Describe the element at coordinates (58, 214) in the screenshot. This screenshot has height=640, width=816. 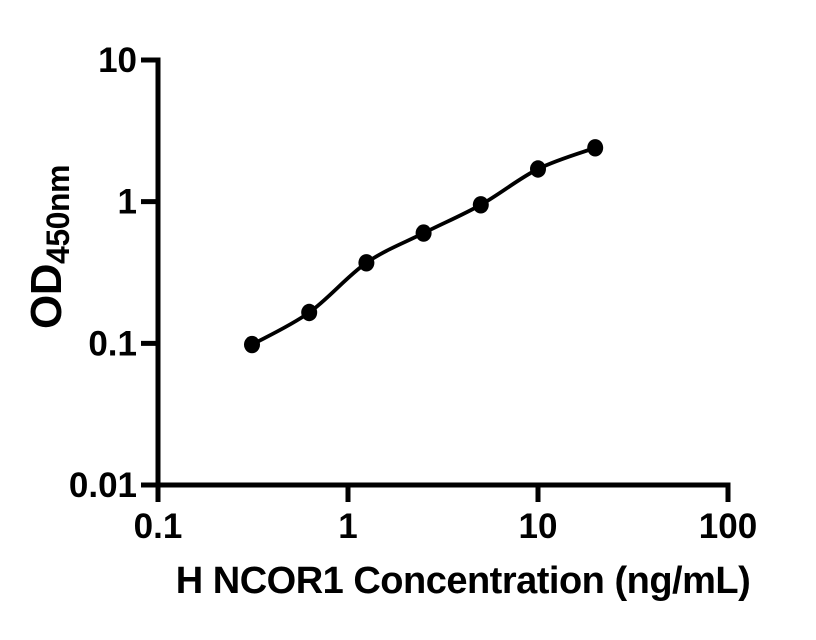
I see `y-axis-title-subscript: 450nm` at that location.